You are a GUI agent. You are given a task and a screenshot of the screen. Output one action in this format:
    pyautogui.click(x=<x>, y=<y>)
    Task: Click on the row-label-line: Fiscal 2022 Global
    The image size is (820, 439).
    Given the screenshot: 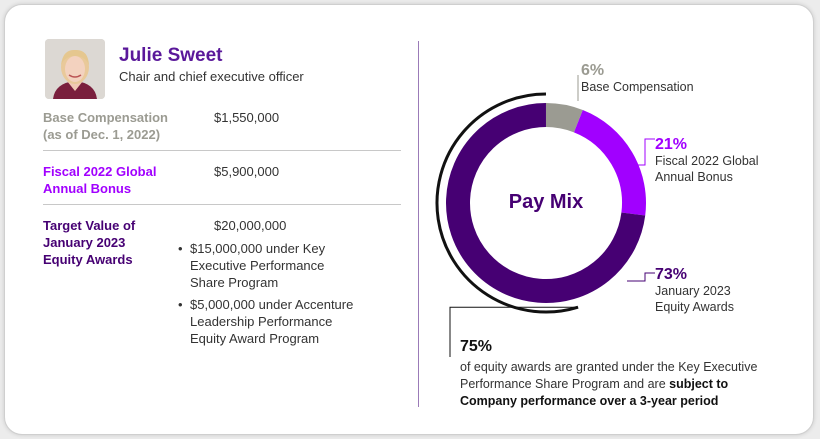 What is the action you would take?
    pyautogui.click(x=100, y=171)
    